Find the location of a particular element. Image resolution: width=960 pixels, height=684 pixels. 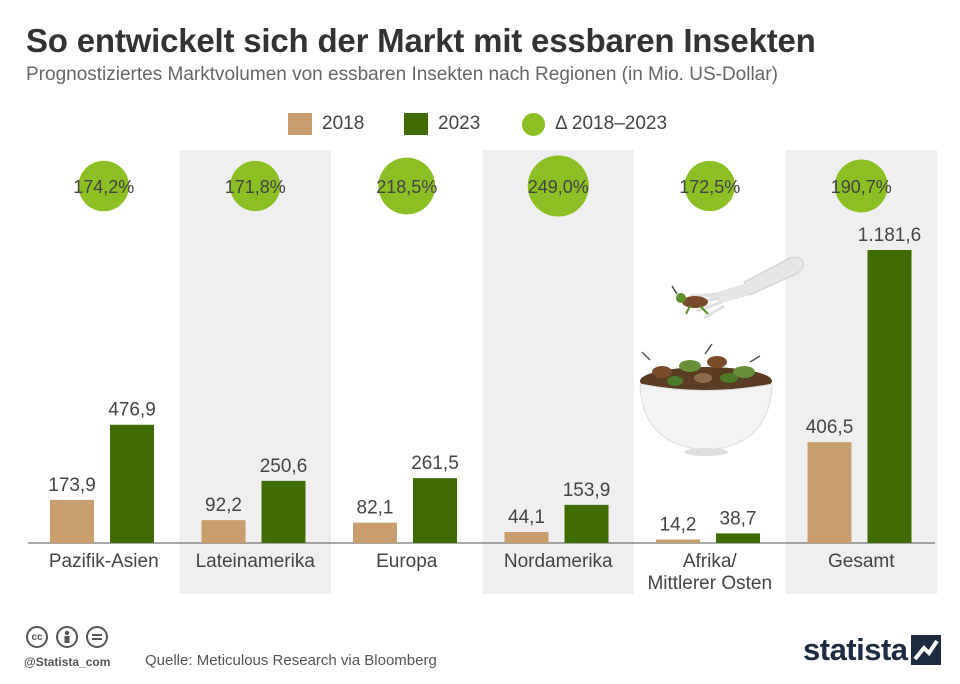

category-label: Lateinamerika is located at coordinates (256, 561).